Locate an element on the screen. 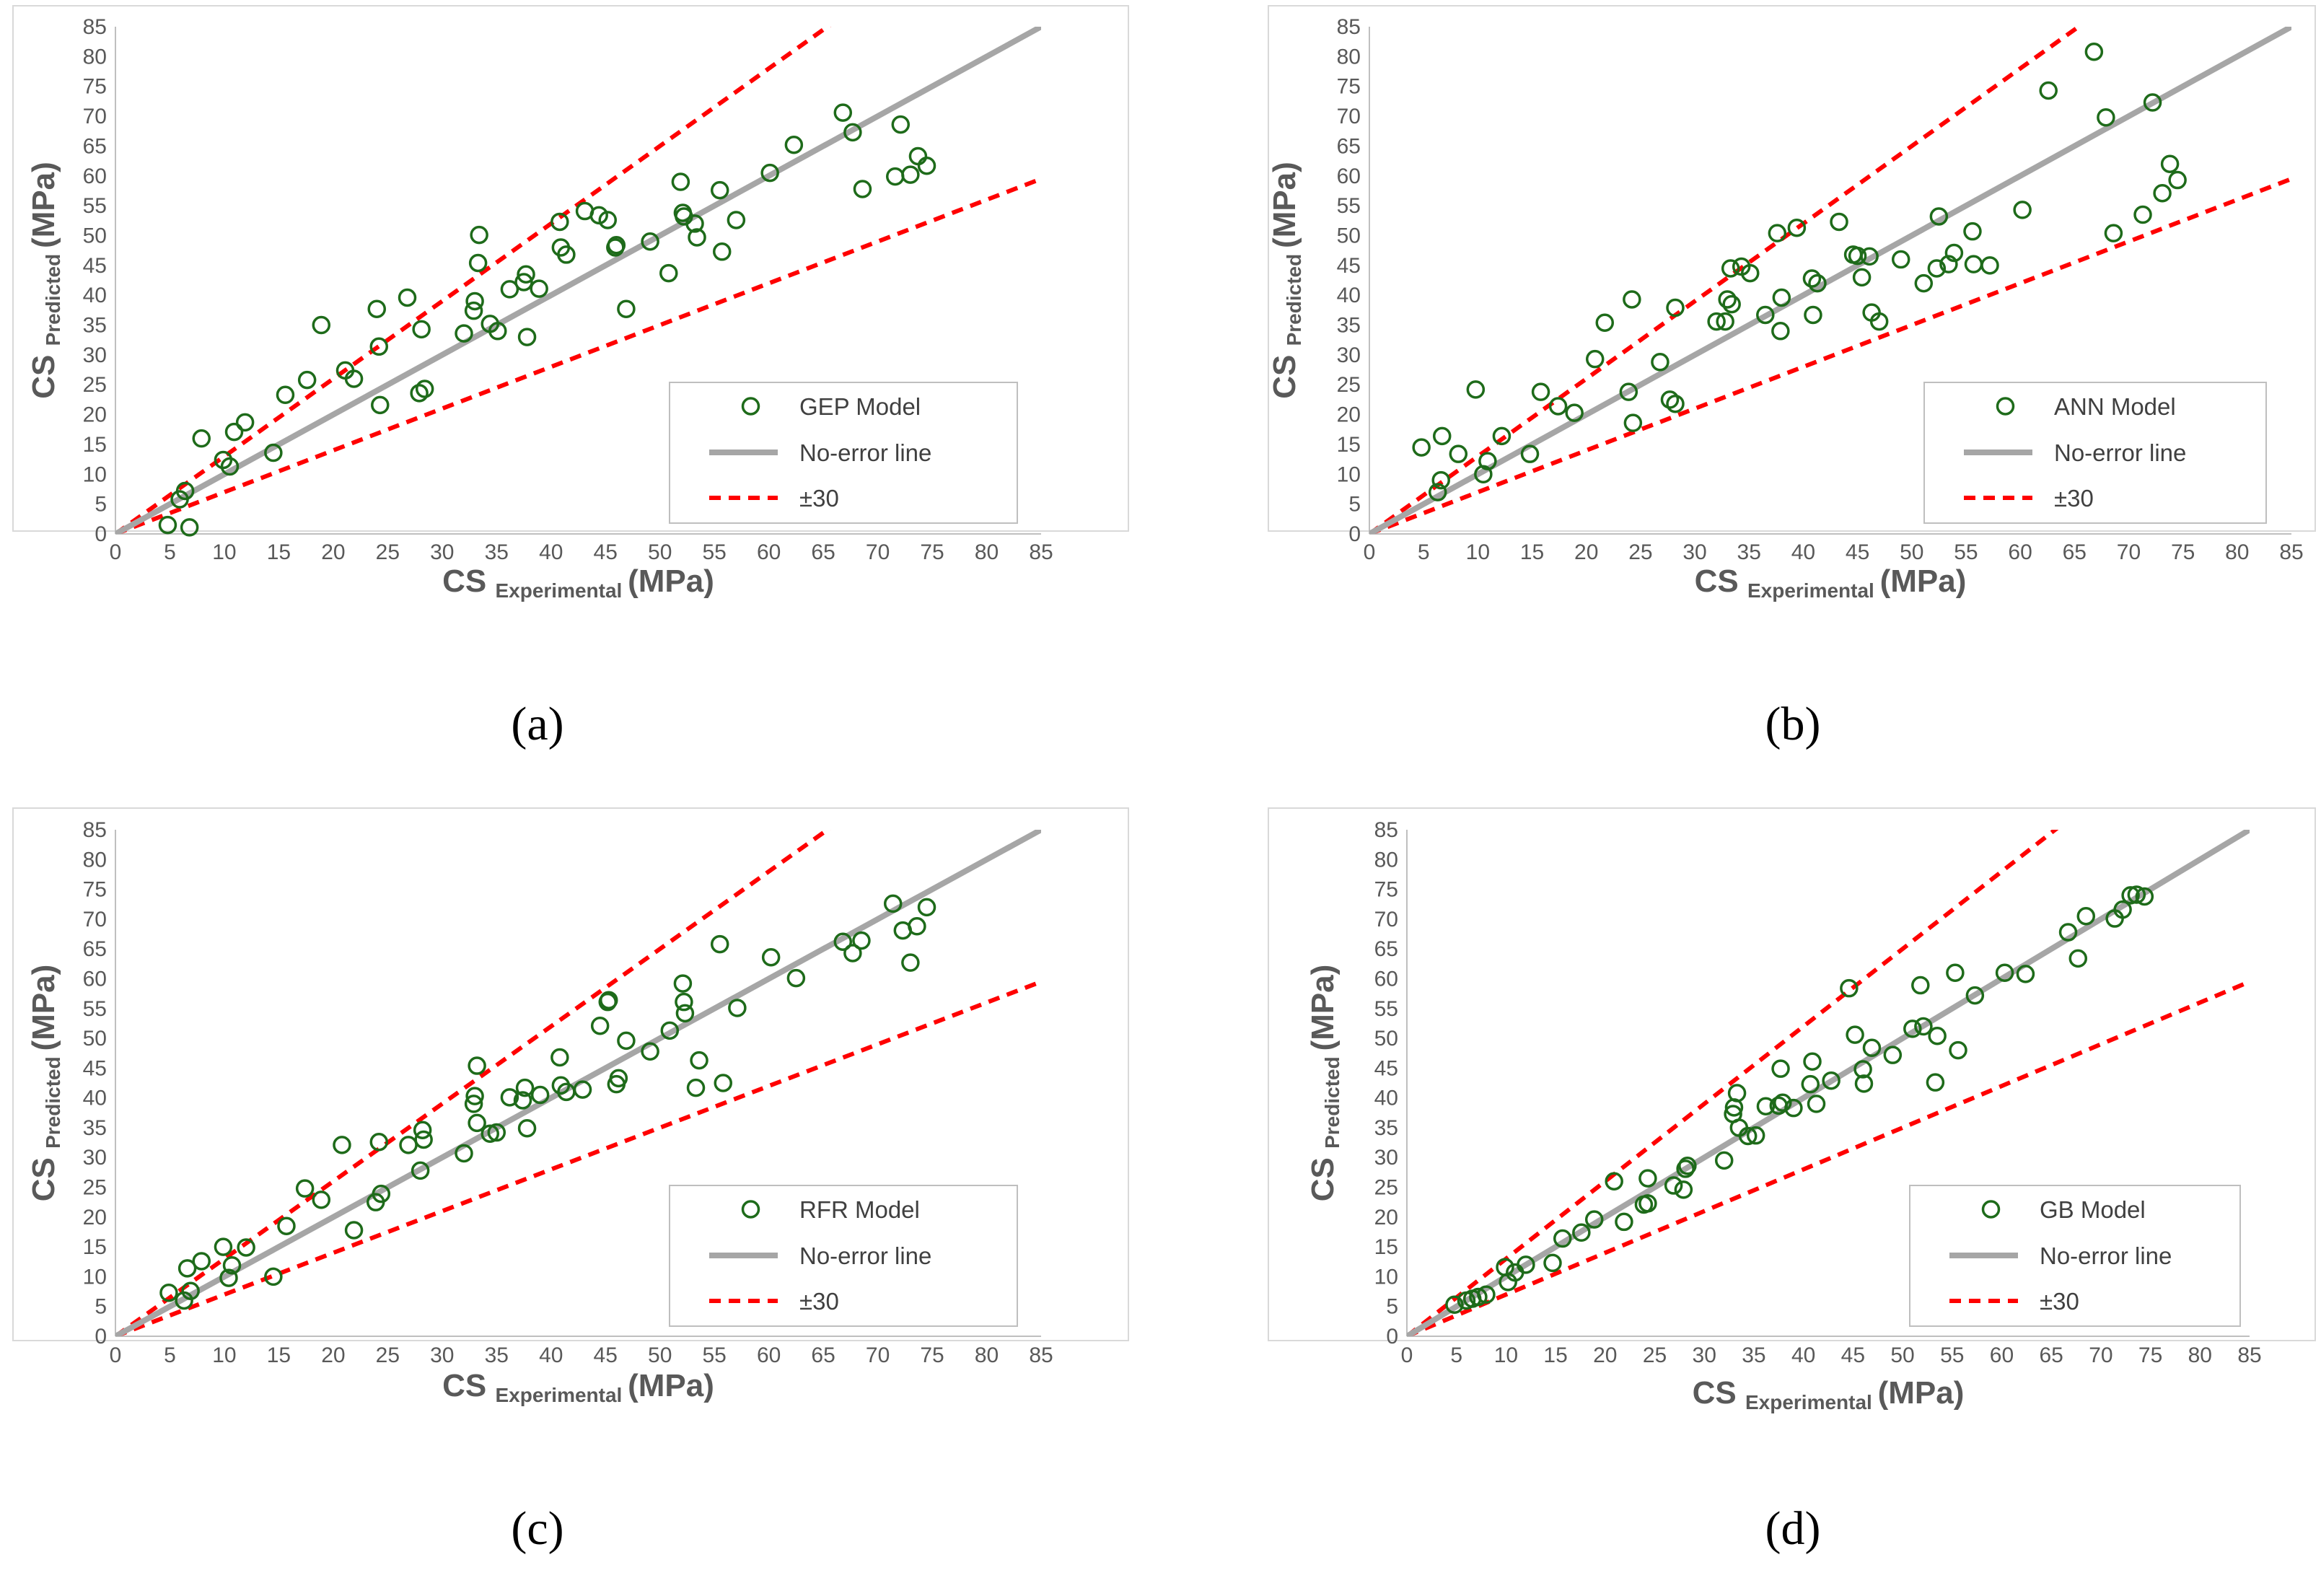  upper-30-bound-line is located at coordinates (473, 280).